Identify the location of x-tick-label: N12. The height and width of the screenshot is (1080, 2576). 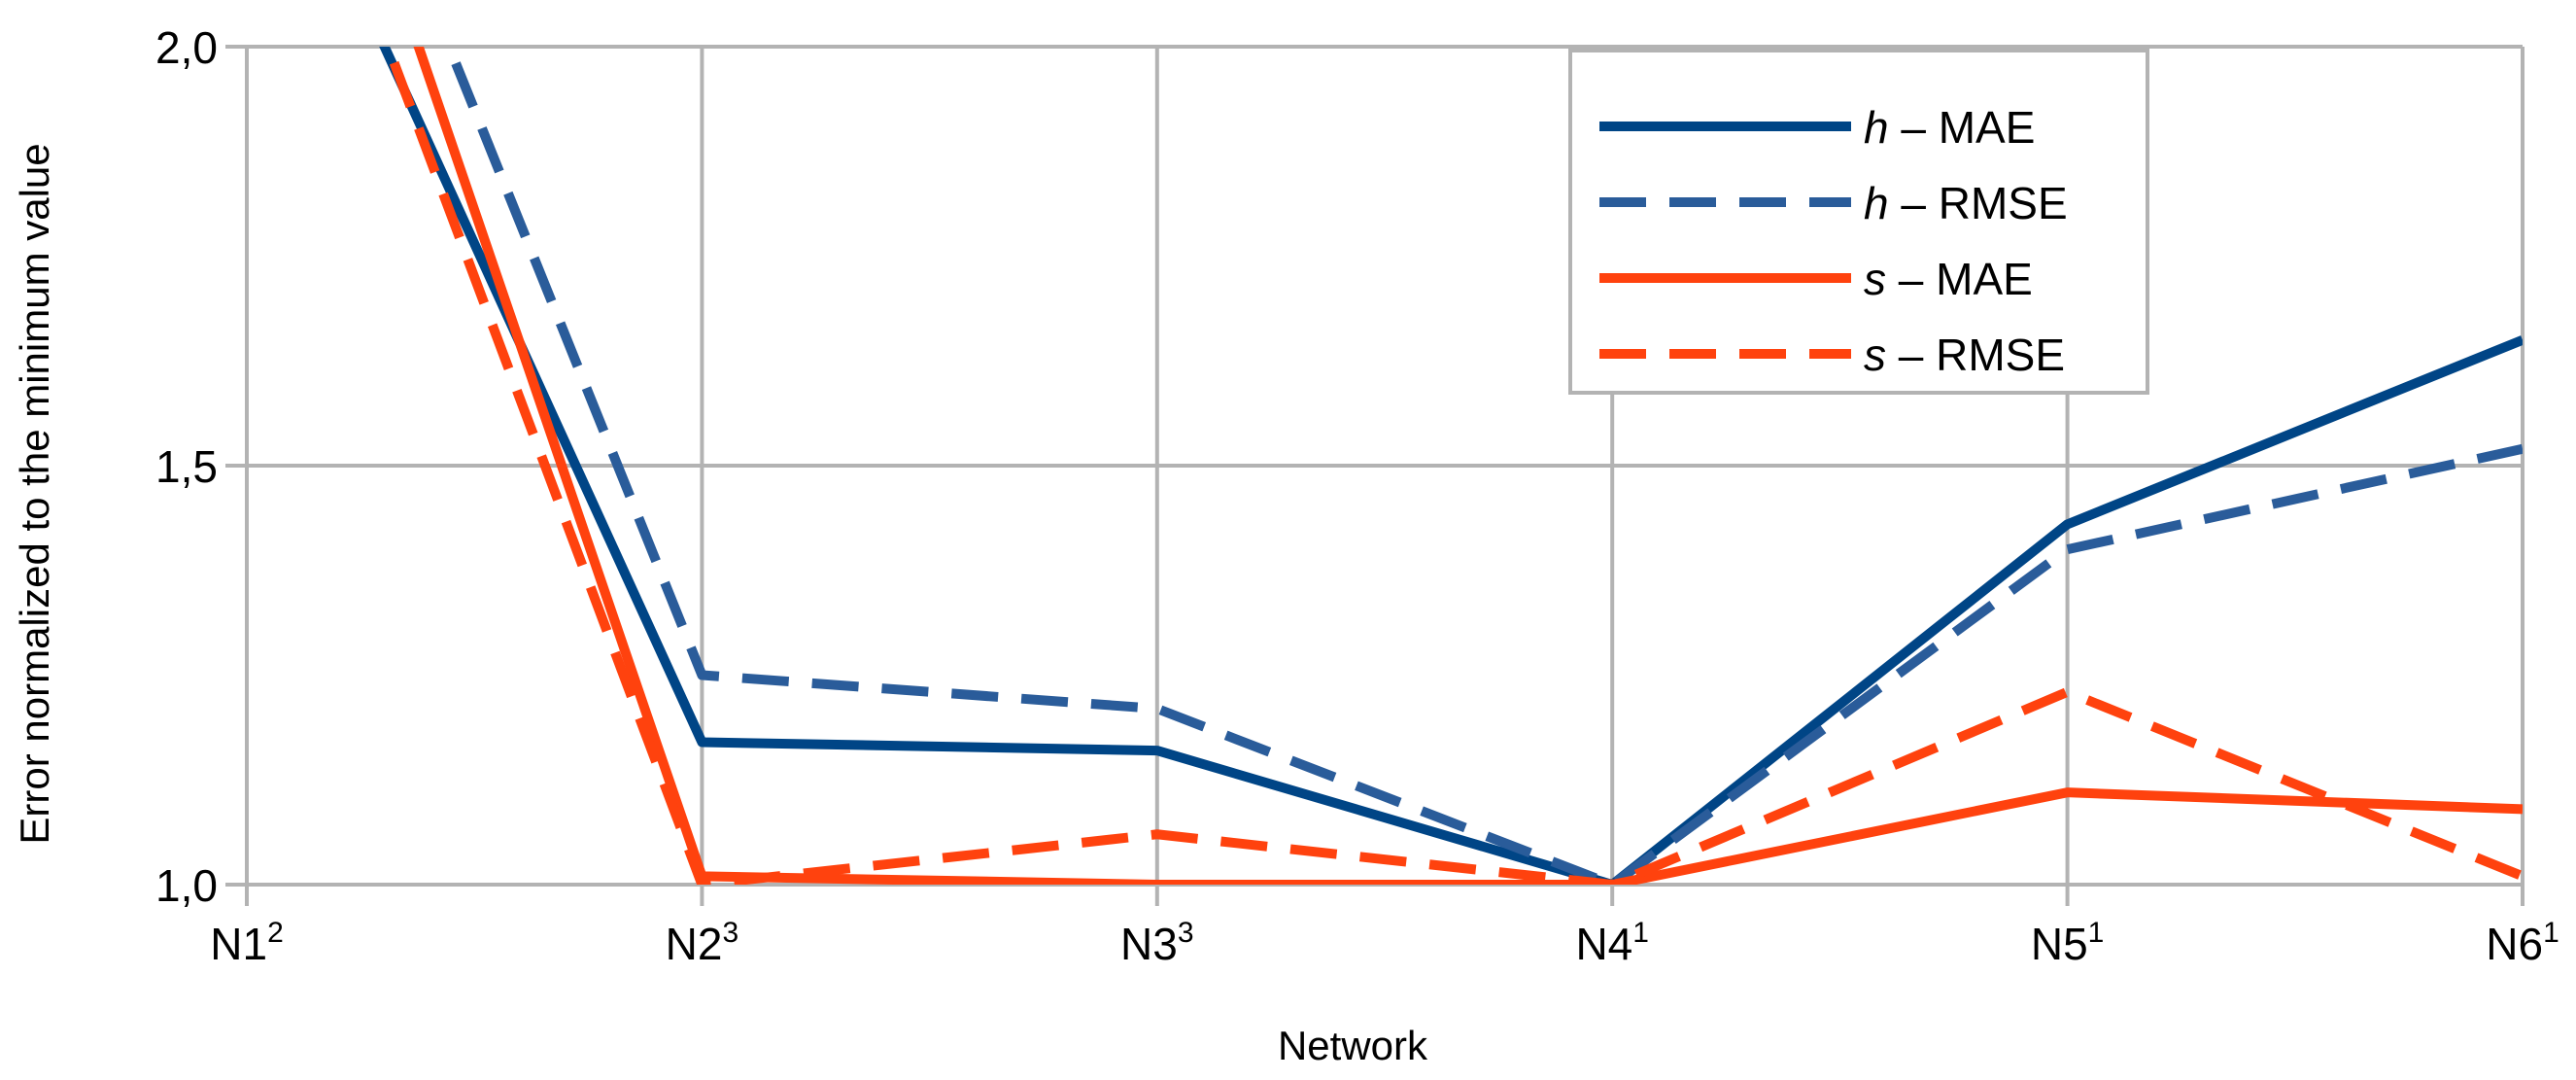
(247, 943).